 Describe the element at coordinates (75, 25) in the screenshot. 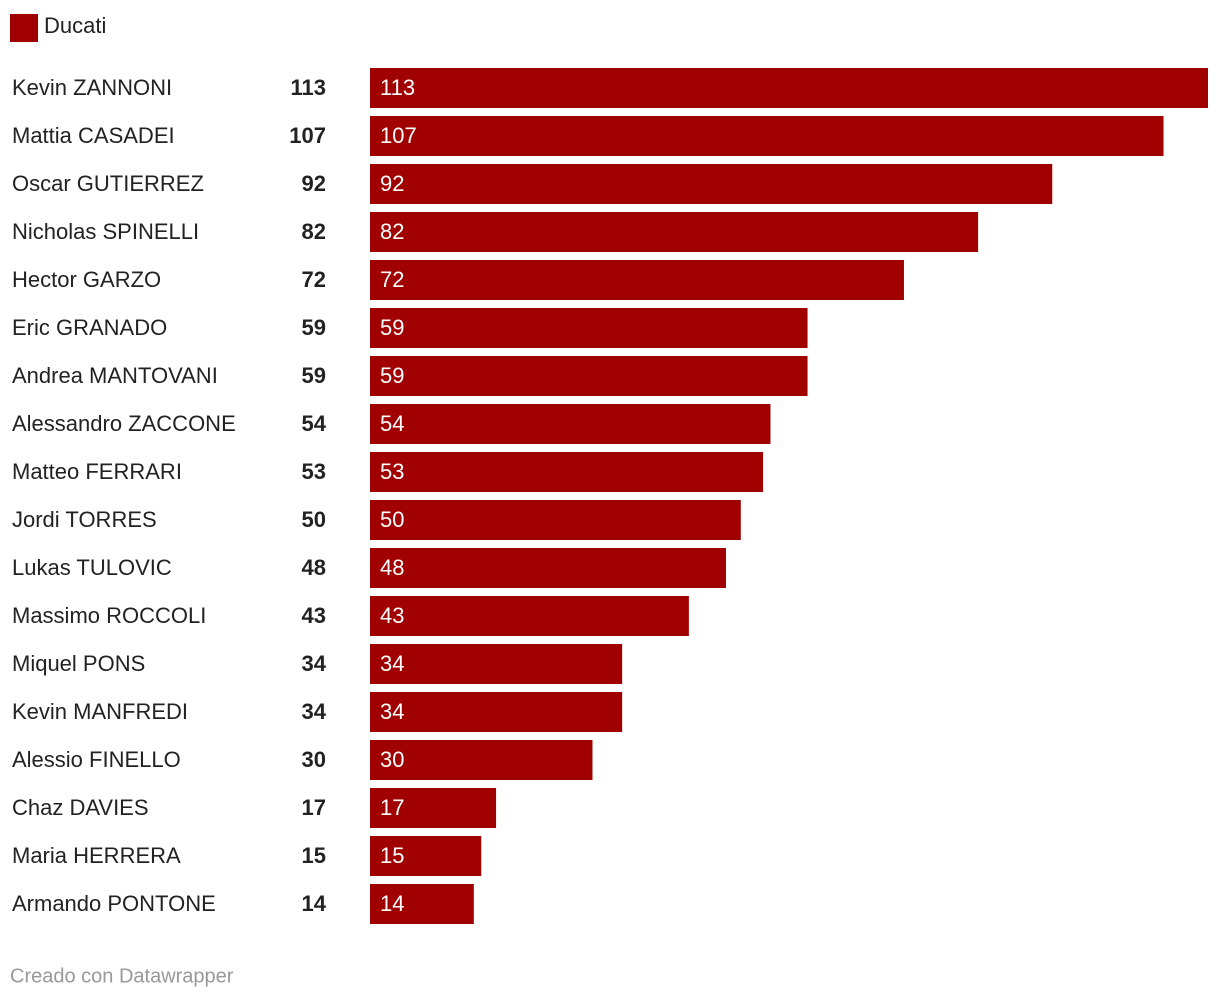

I see `legend-label: Ducati` at that location.